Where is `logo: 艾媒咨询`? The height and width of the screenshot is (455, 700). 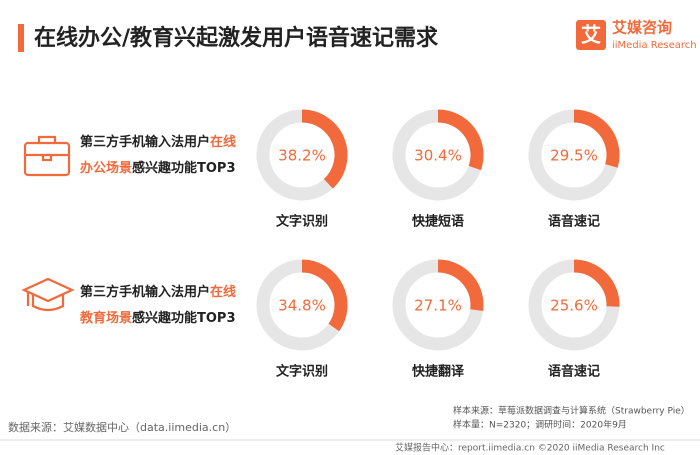 logo: 艾媒咨询 is located at coordinates (642, 28).